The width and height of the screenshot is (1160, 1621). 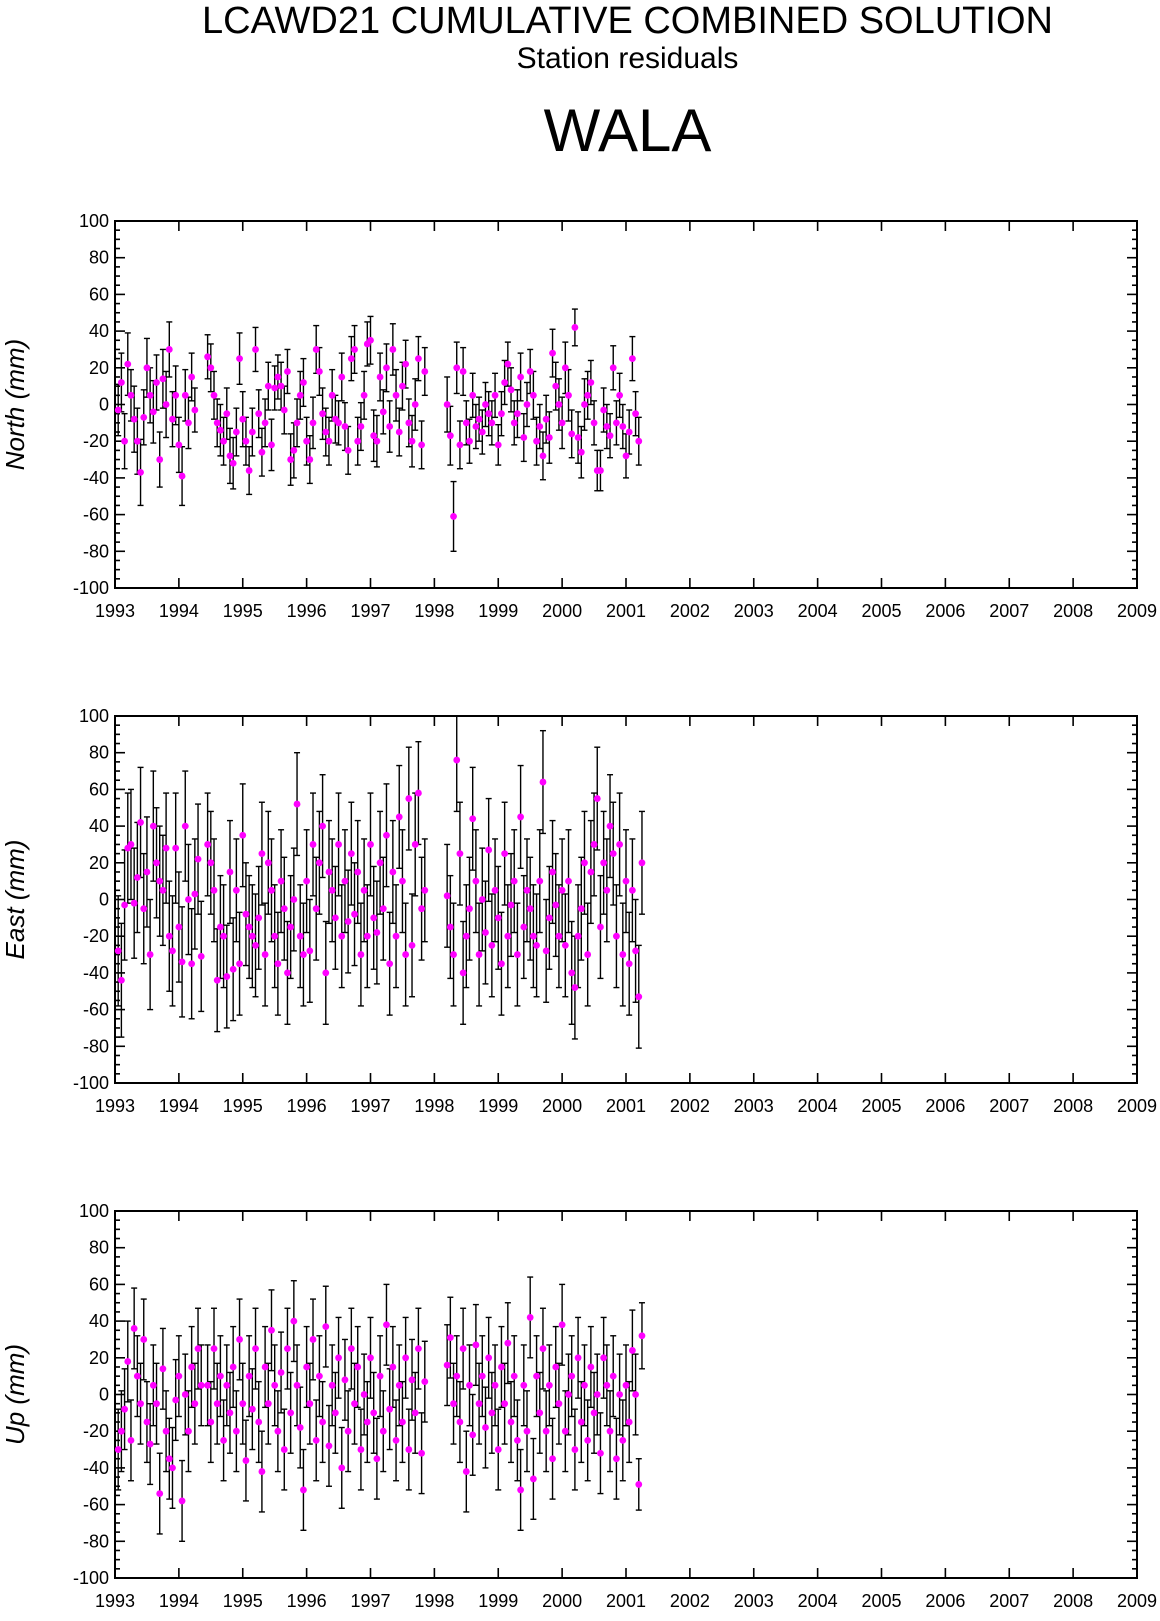 I want to click on x-tick-label: 2008, so click(x=1073, y=611).